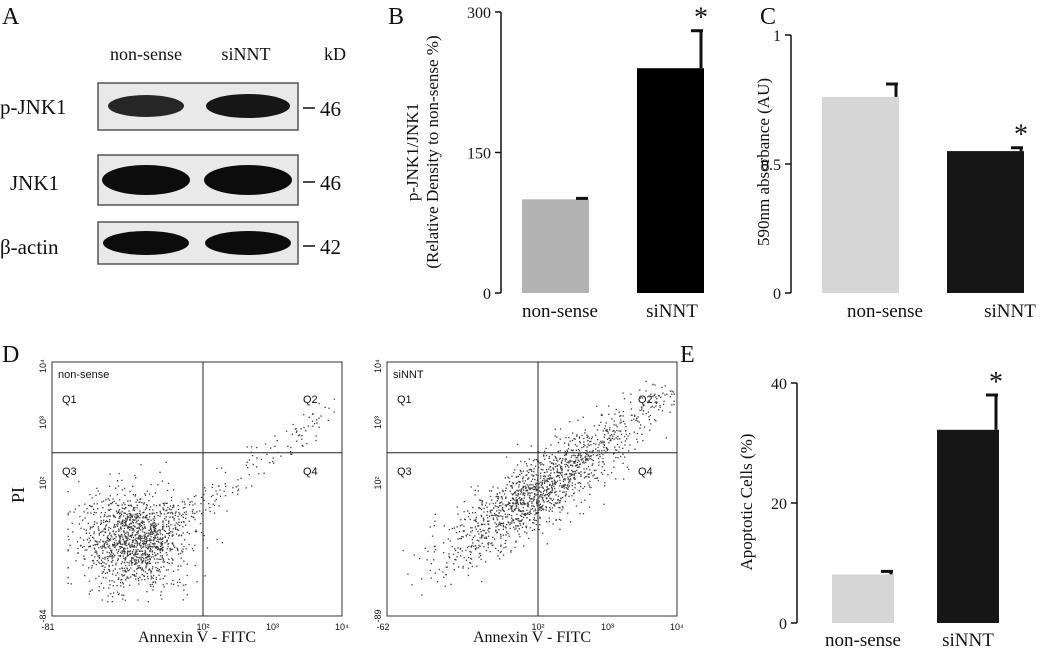 The width and height of the screenshot is (1050, 653). What do you see at coordinates (197, 489) in the screenshot?
I see `plot-frame` at bounding box center [197, 489].